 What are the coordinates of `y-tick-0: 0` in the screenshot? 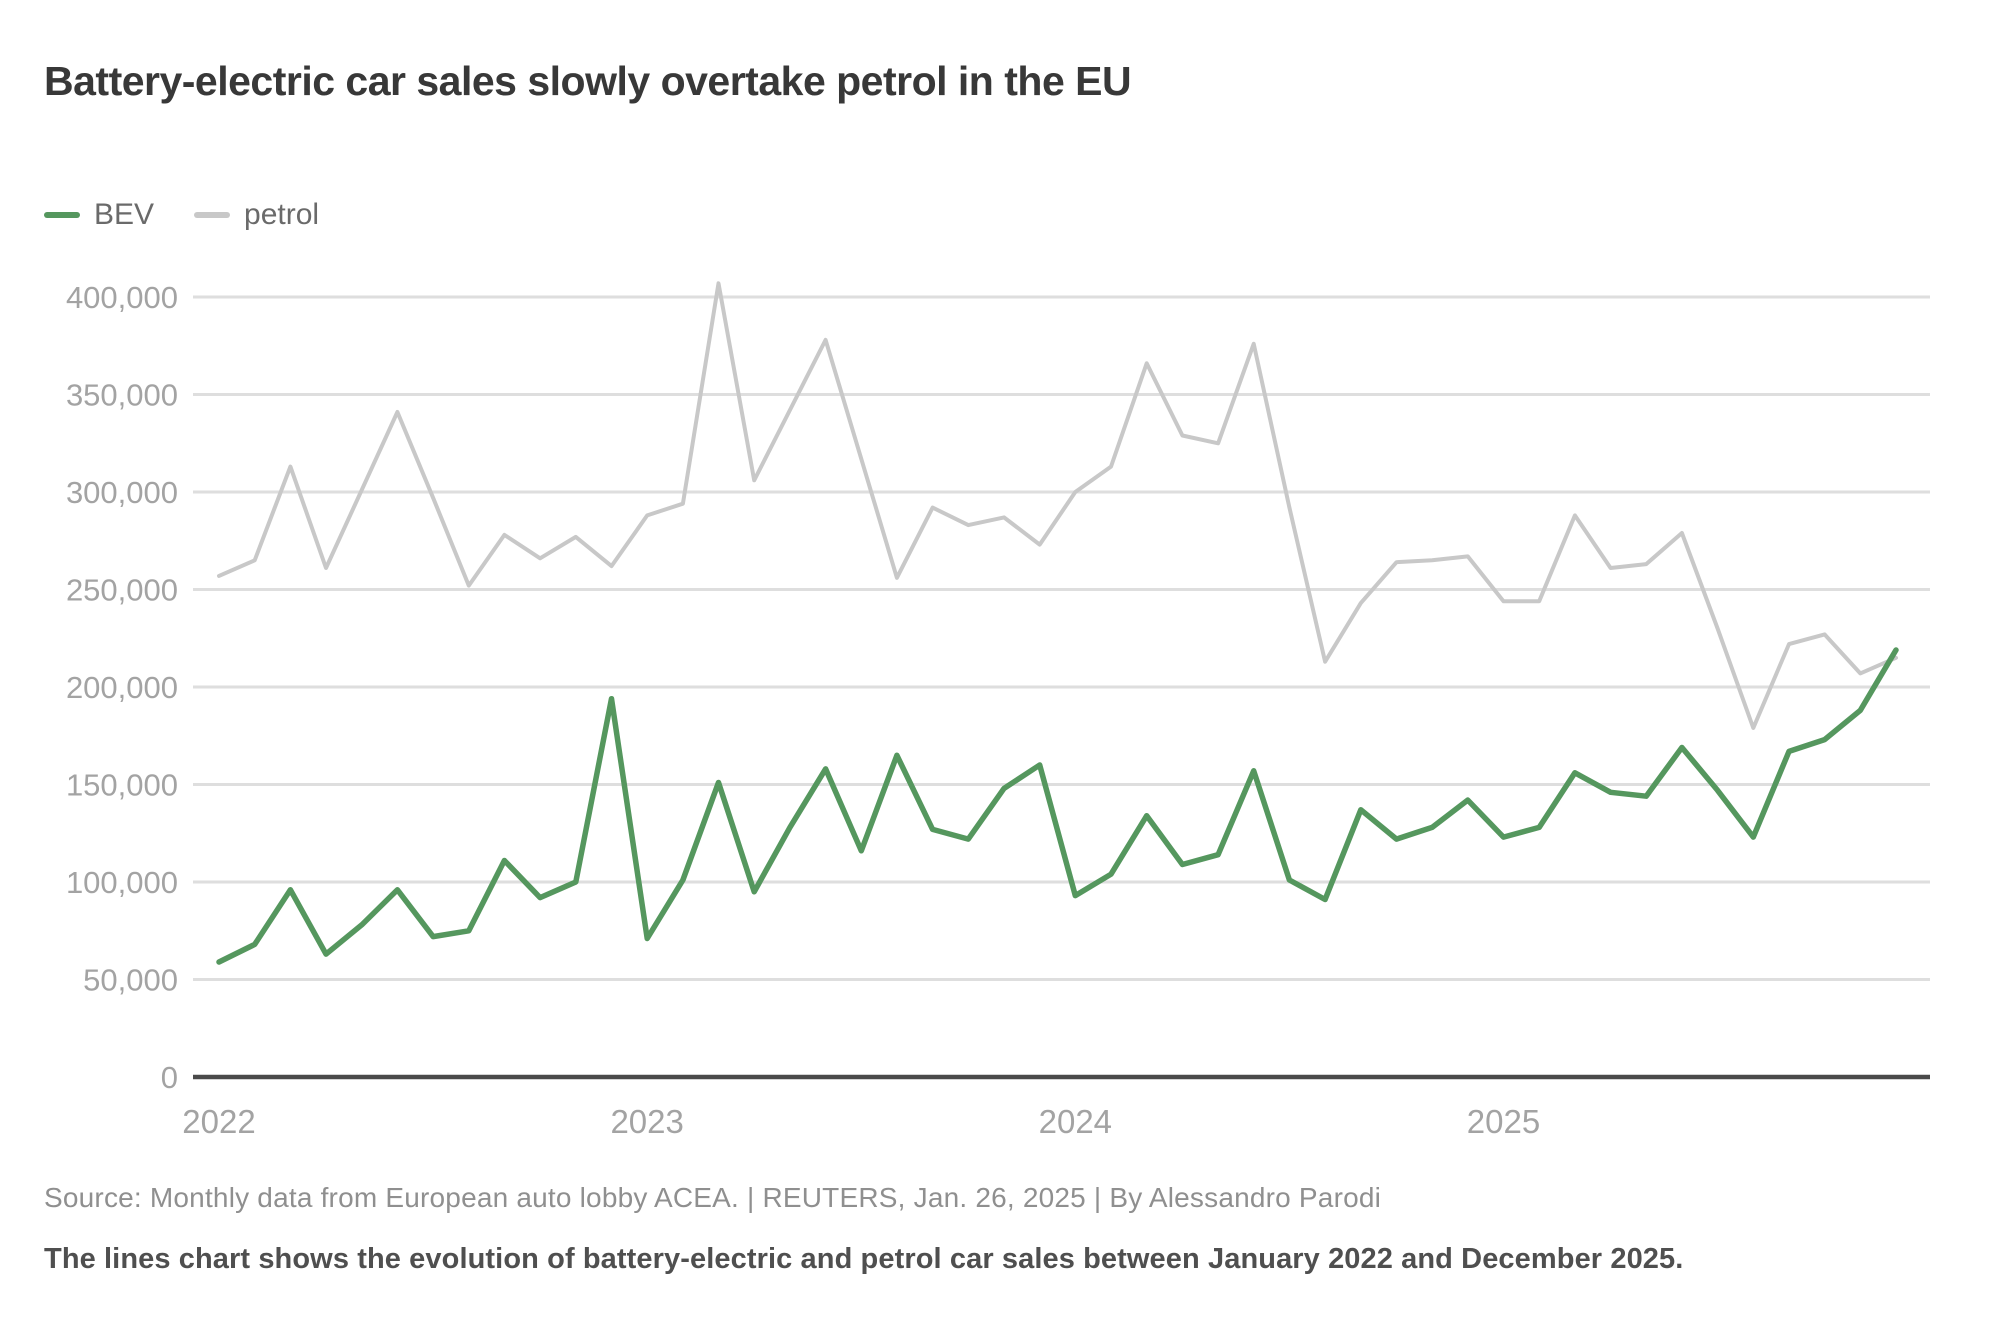 It's located at (169, 1077).